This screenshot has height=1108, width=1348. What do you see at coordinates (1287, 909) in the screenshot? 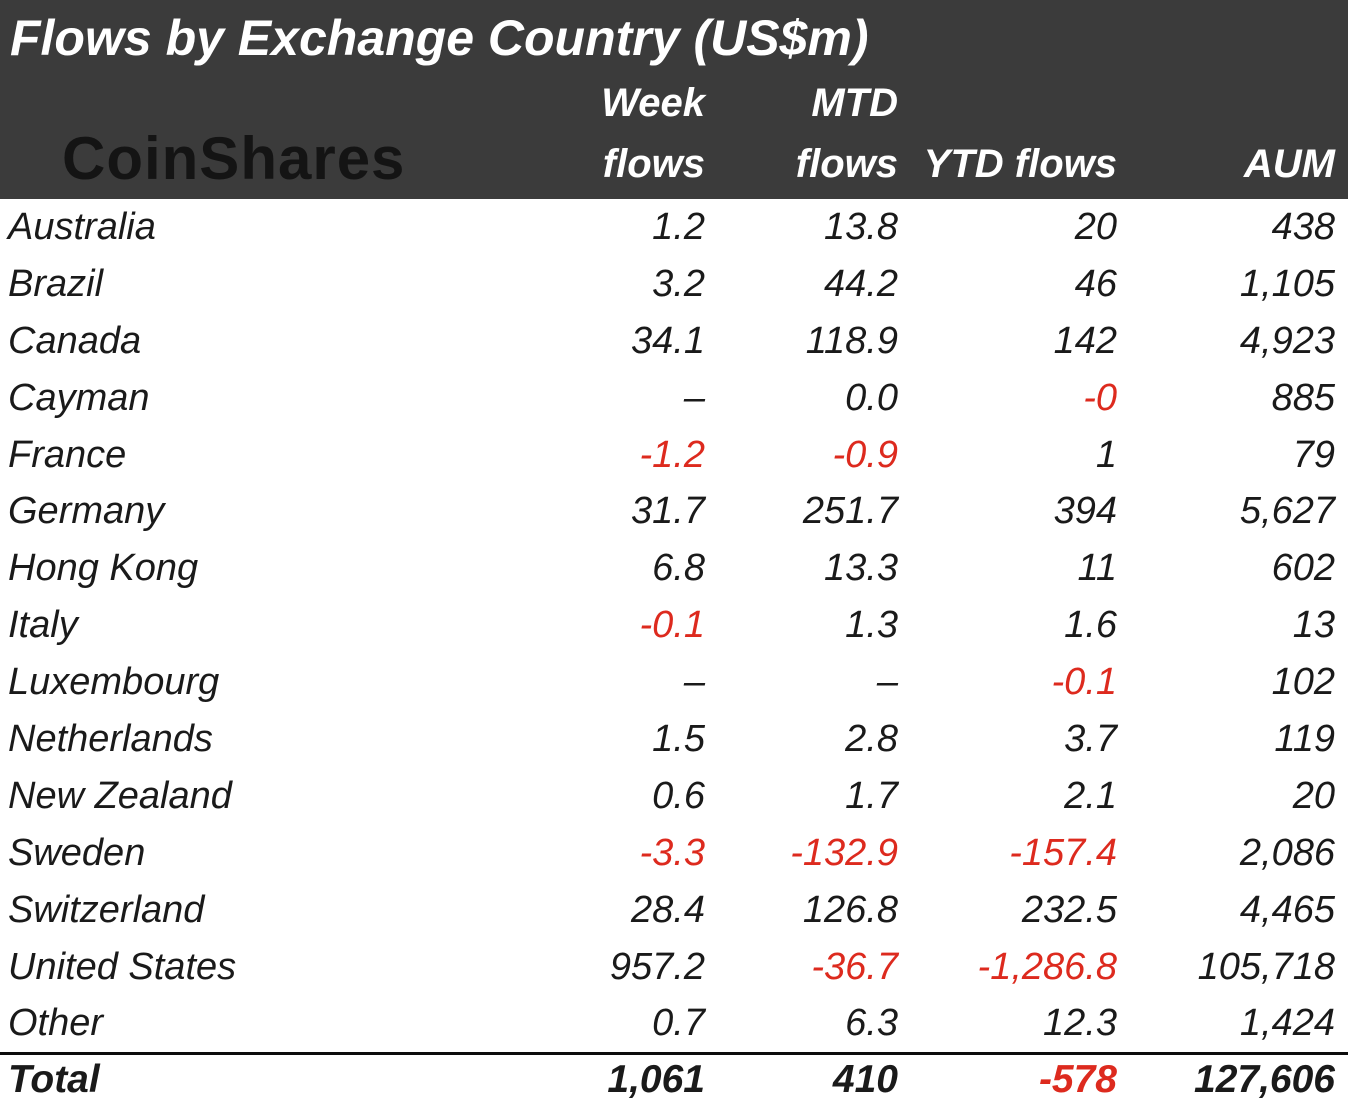
I see `cell-aum: 4,465` at bounding box center [1287, 909].